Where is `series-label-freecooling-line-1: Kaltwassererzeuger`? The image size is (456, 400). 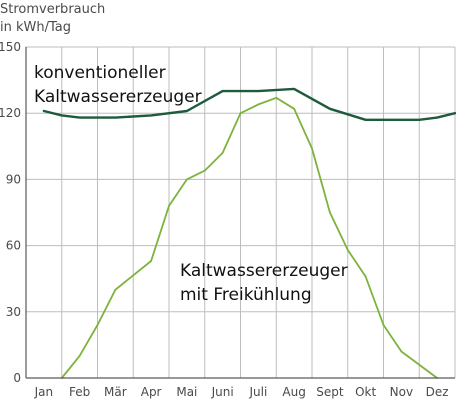 series-label-freecooling-line-1: Kaltwassererzeuger is located at coordinates (264, 271).